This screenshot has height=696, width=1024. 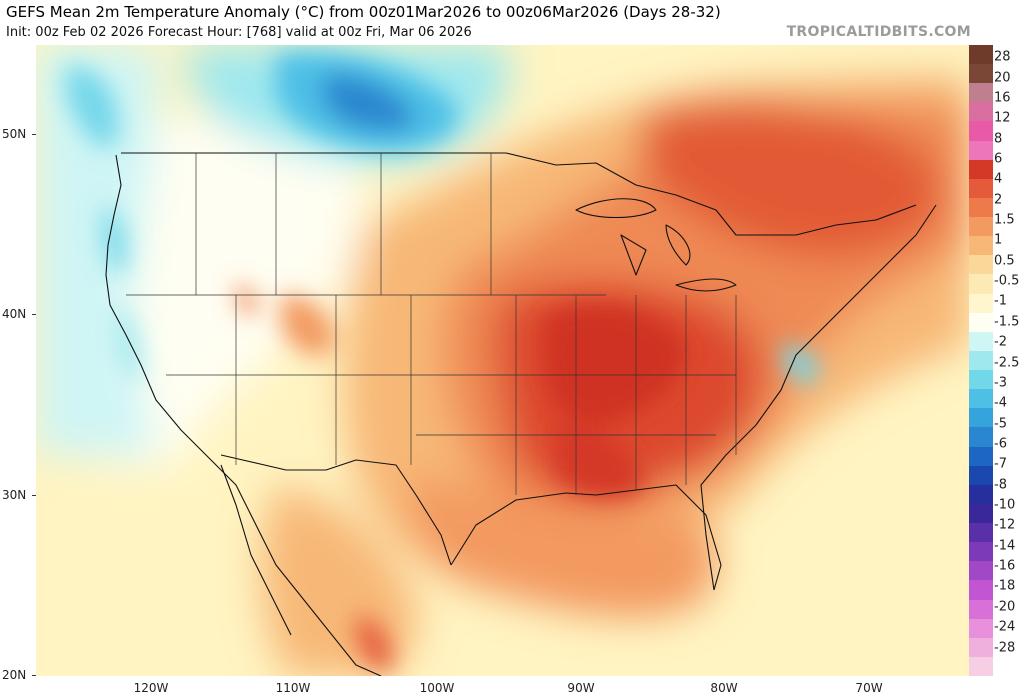 What do you see at coordinates (1005, 566) in the screenshot?
I see `colorbar-label: -16` at bounding box center [1005, 566].